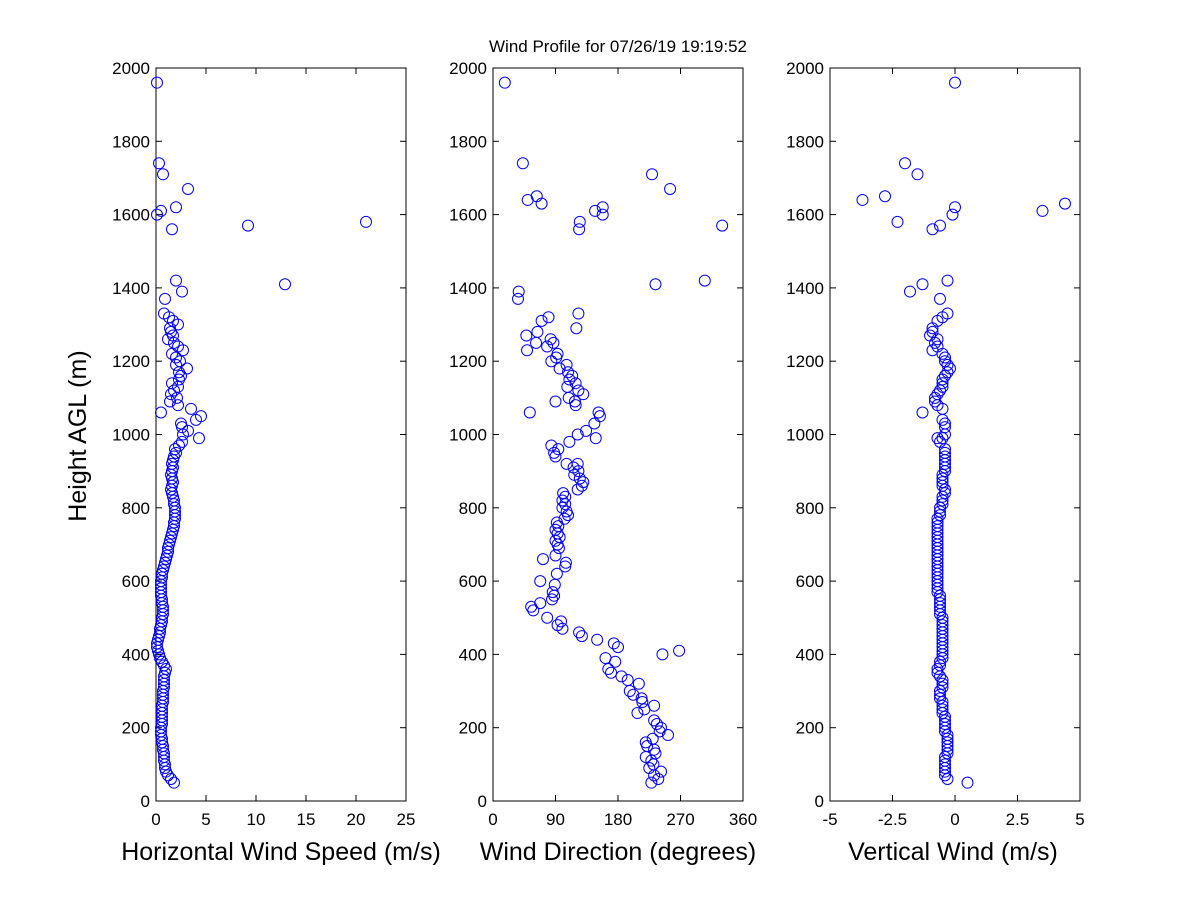  What do you see at coordinates (829, 819) in the screenshot?
I see `x-tick-label: -5` at bounding box center [829, 819].